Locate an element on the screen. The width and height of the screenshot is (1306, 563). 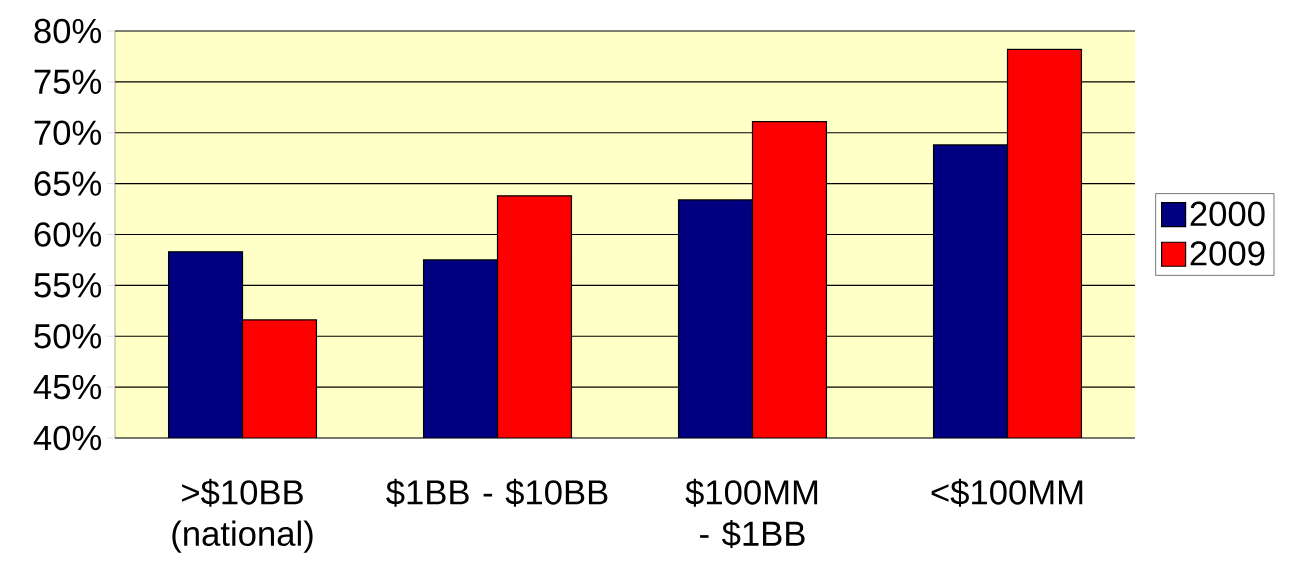
x-tick-label: <$100MM is located at coordinates (1007, 492).